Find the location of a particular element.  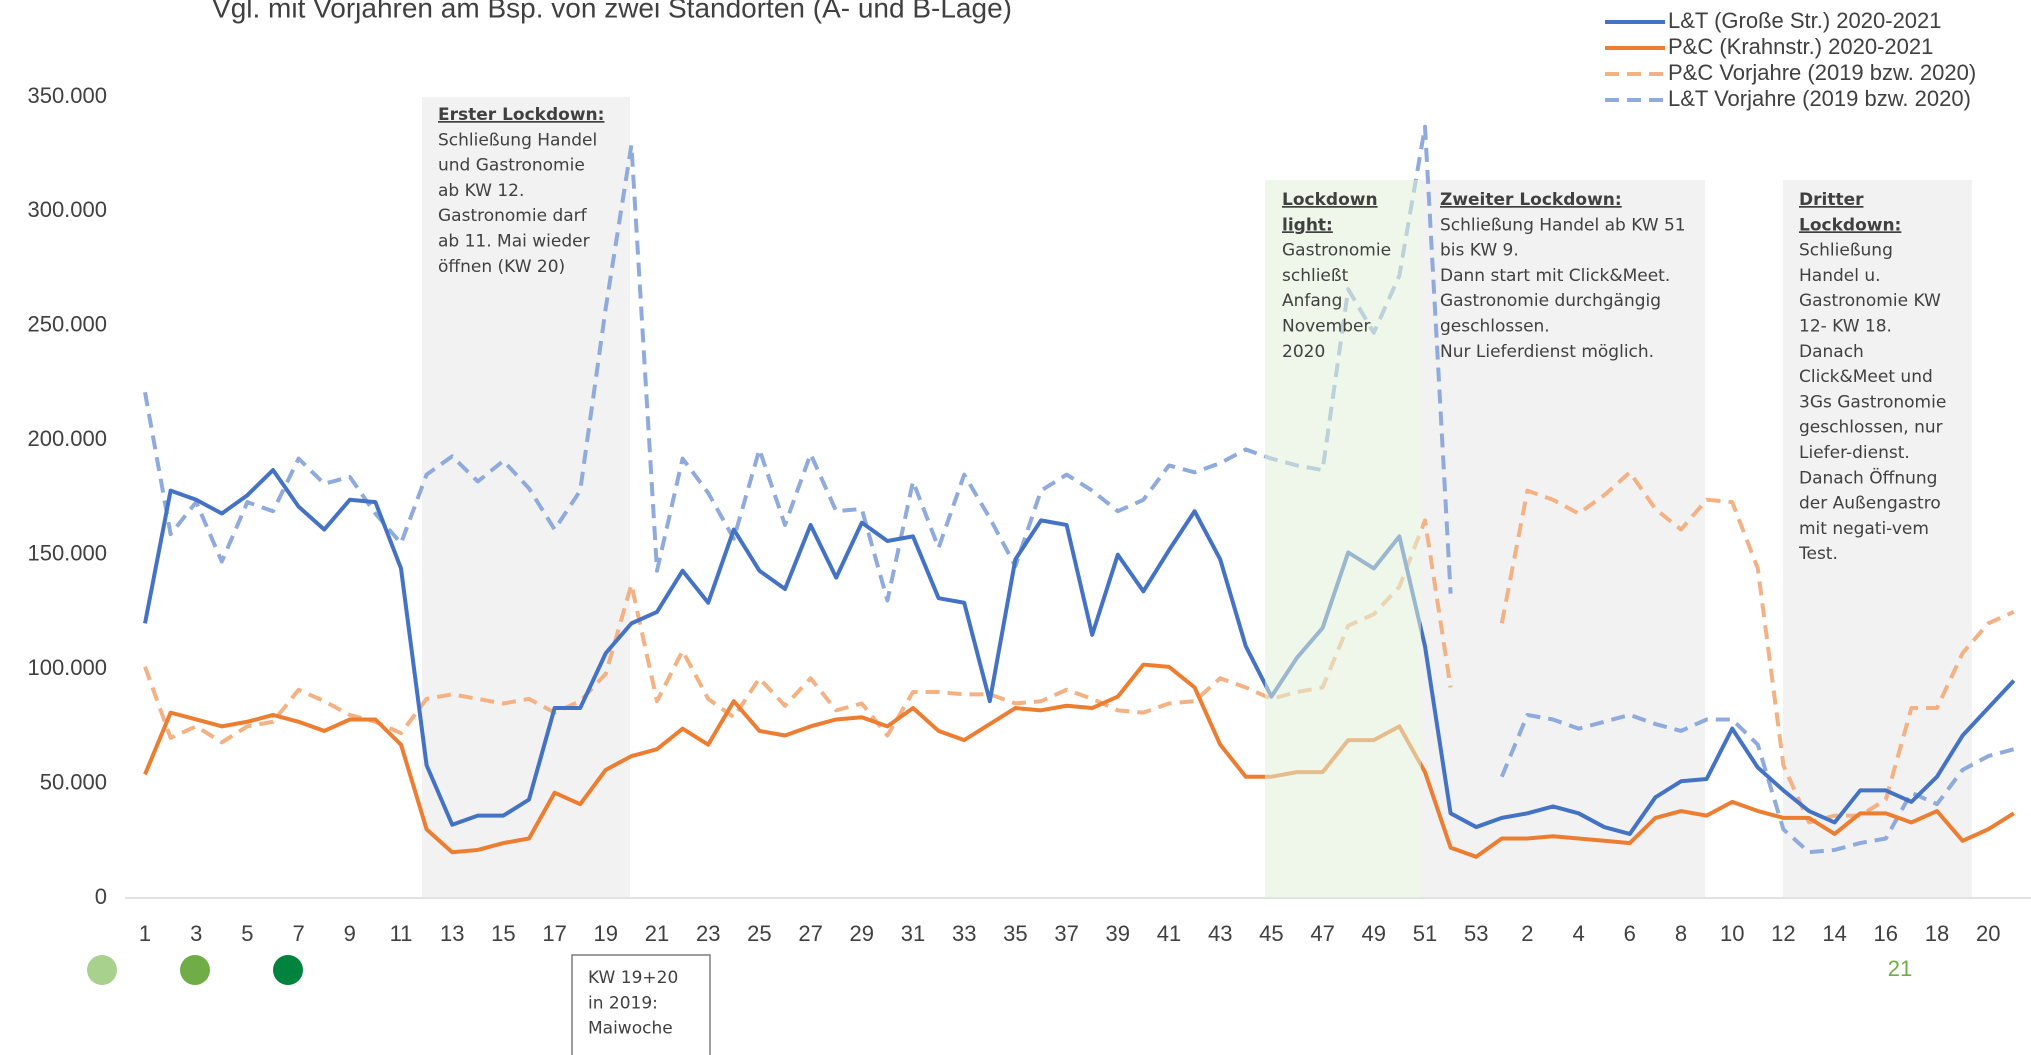

x-tick-label: 9 is located at coordinates (350, 933).